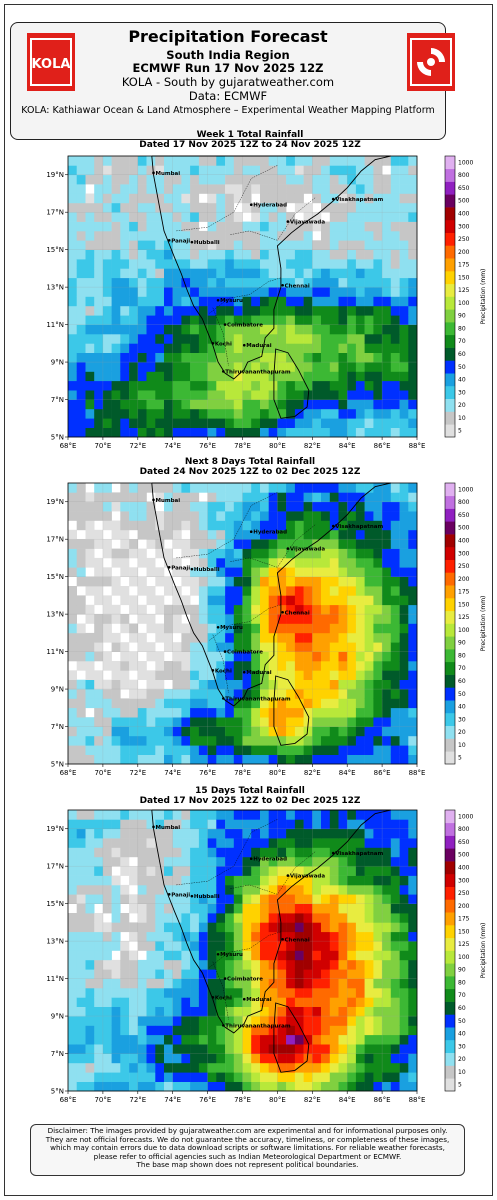 Image resolution: width=497 pixels, height=1200 pixels. Describe the element at coordinates (464, 579) in the screenshot. I see `colorbar-tick-label: 200` at that location.